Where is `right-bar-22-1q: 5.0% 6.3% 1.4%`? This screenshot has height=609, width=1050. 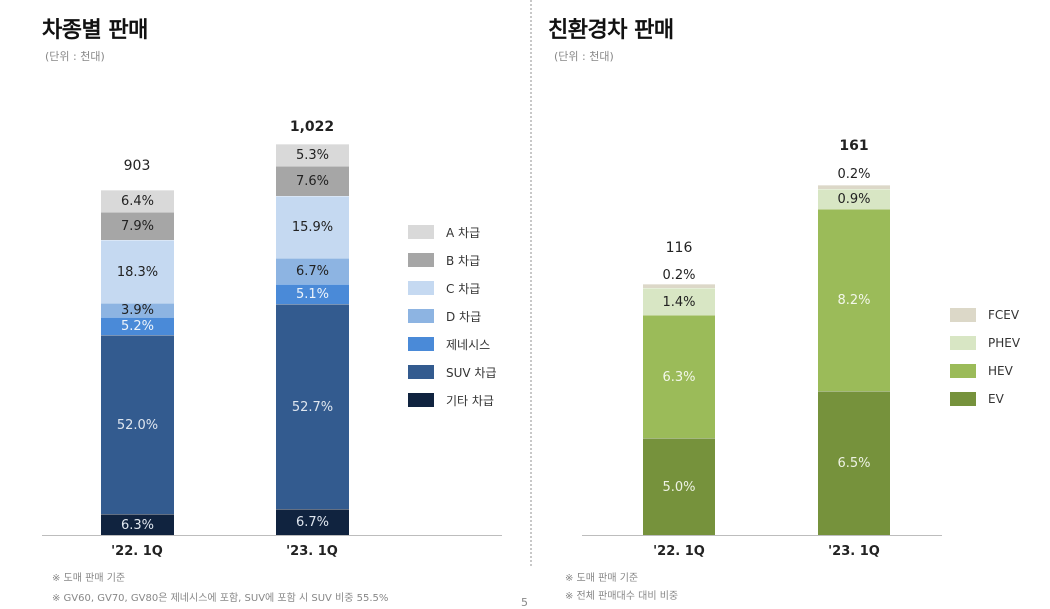 right-bar-22-1q: 5.0% 6.3% 1.4% is located at coordinates (679, 409).